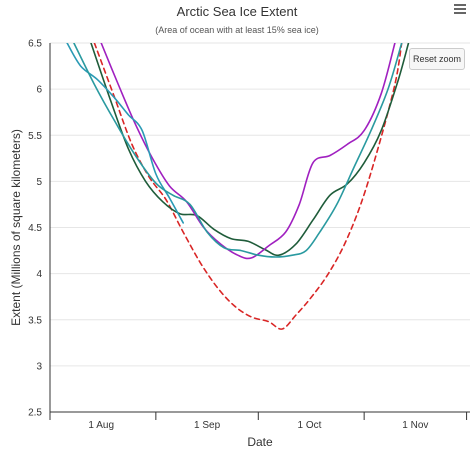 The width and height of the screenshot is (474, 452). What do you see at coordinates (437, 59) in the screenshot?
I see `reset-zoom-button: Reset zoom` at bounding box center [437, 59].